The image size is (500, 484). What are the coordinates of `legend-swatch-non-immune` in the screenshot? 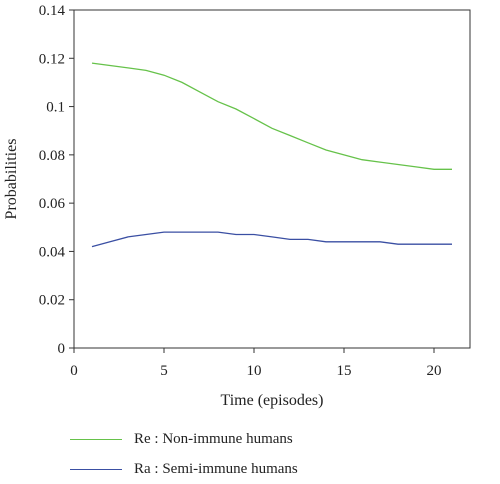 It's located at (96, 439).